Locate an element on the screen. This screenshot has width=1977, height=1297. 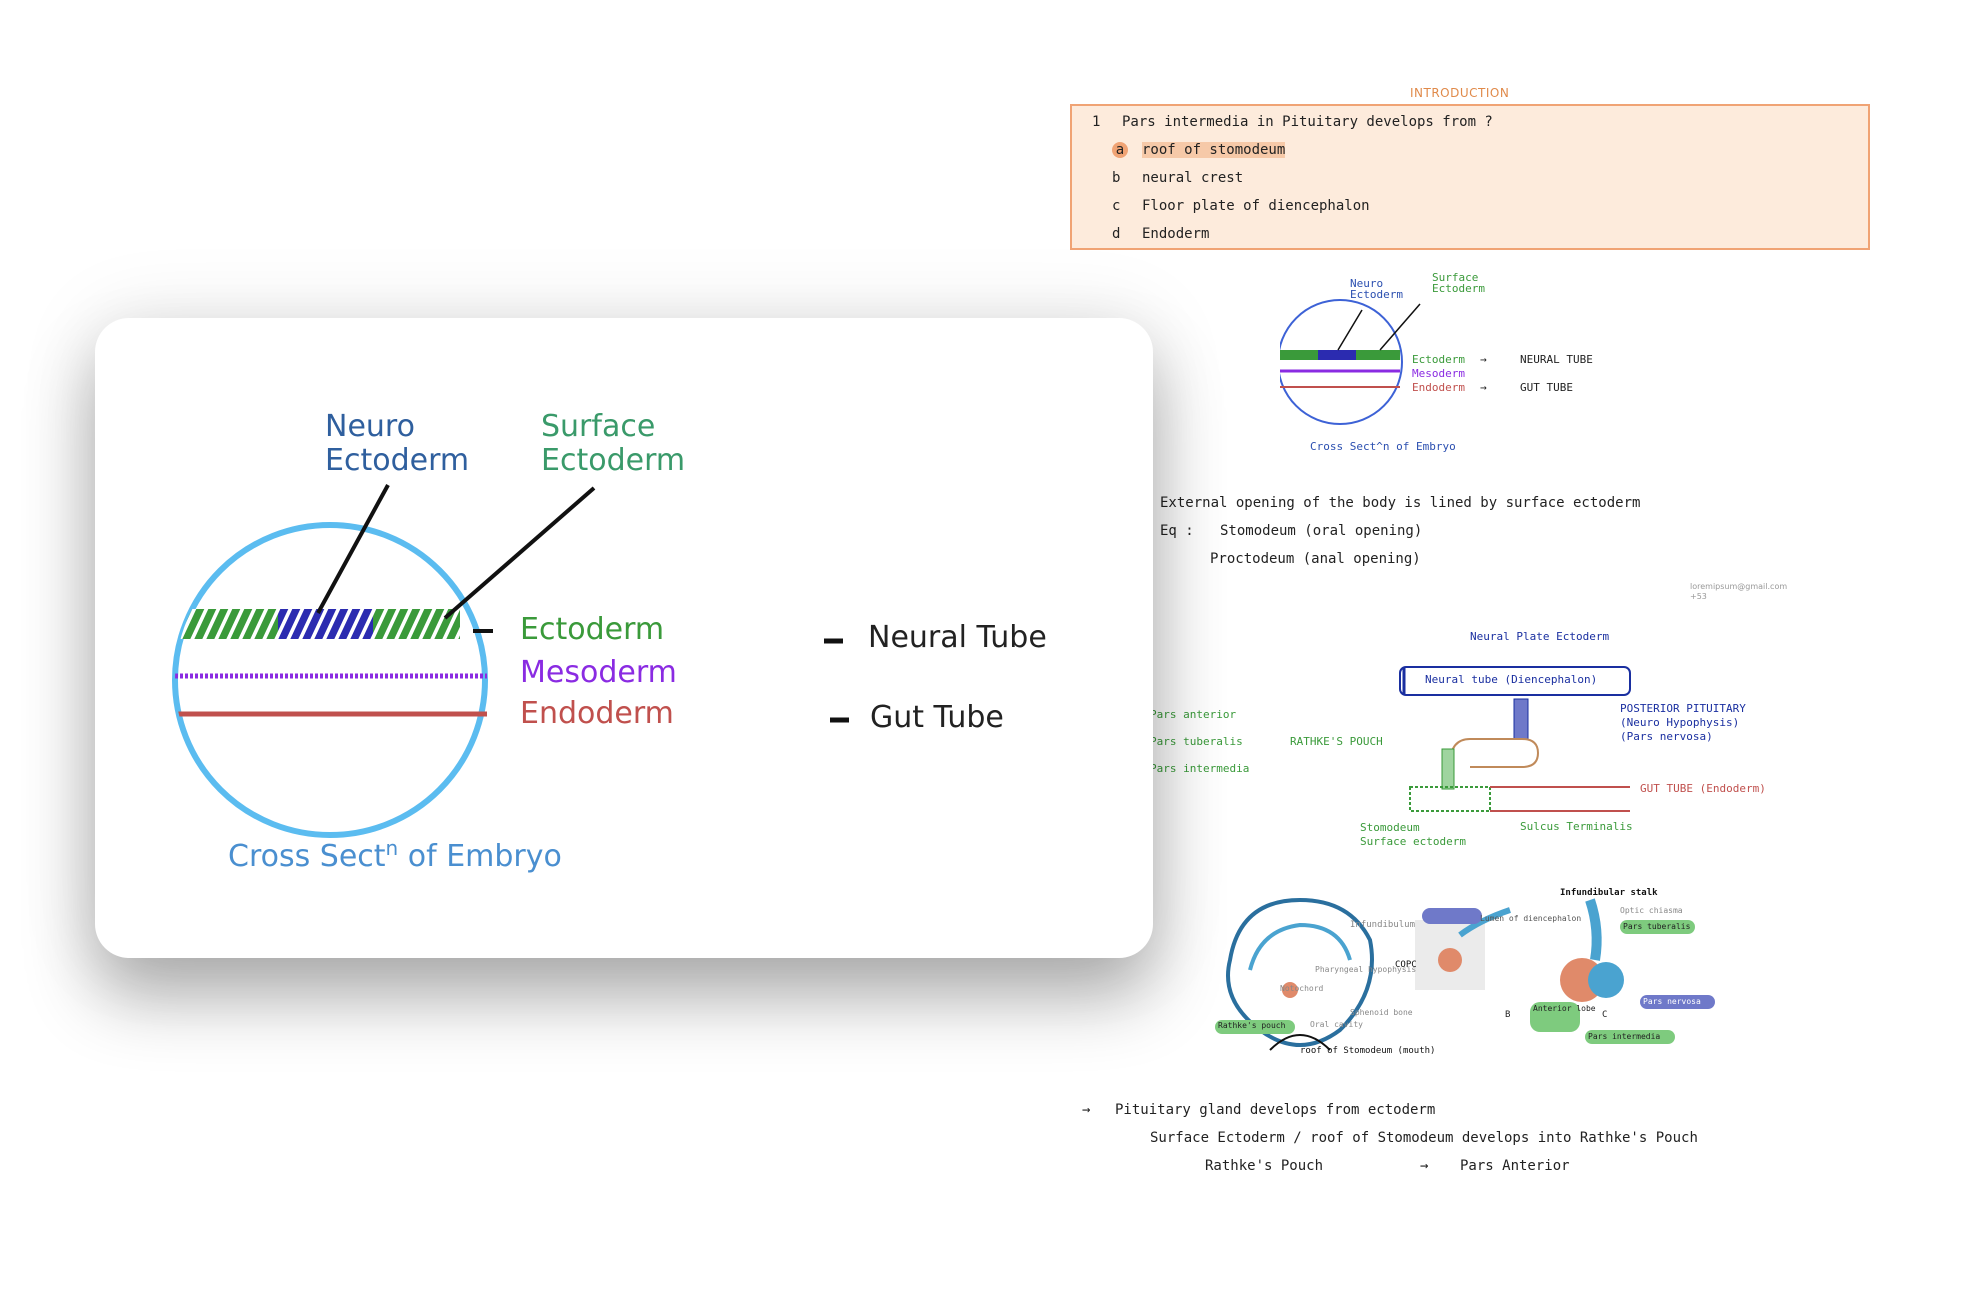
neuro-ectoderm-label: Neuro Ectoderm is located at coordinates (397, 444).